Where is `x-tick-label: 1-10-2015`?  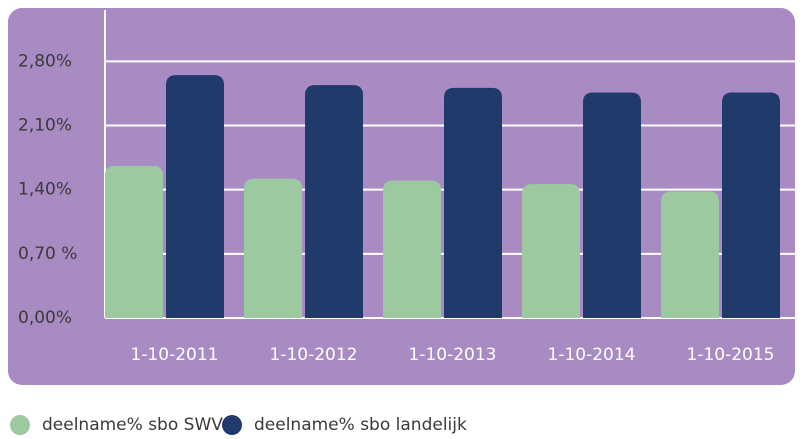 x-tick-label: 1-10-2015 is located at coordinates (731, 355).